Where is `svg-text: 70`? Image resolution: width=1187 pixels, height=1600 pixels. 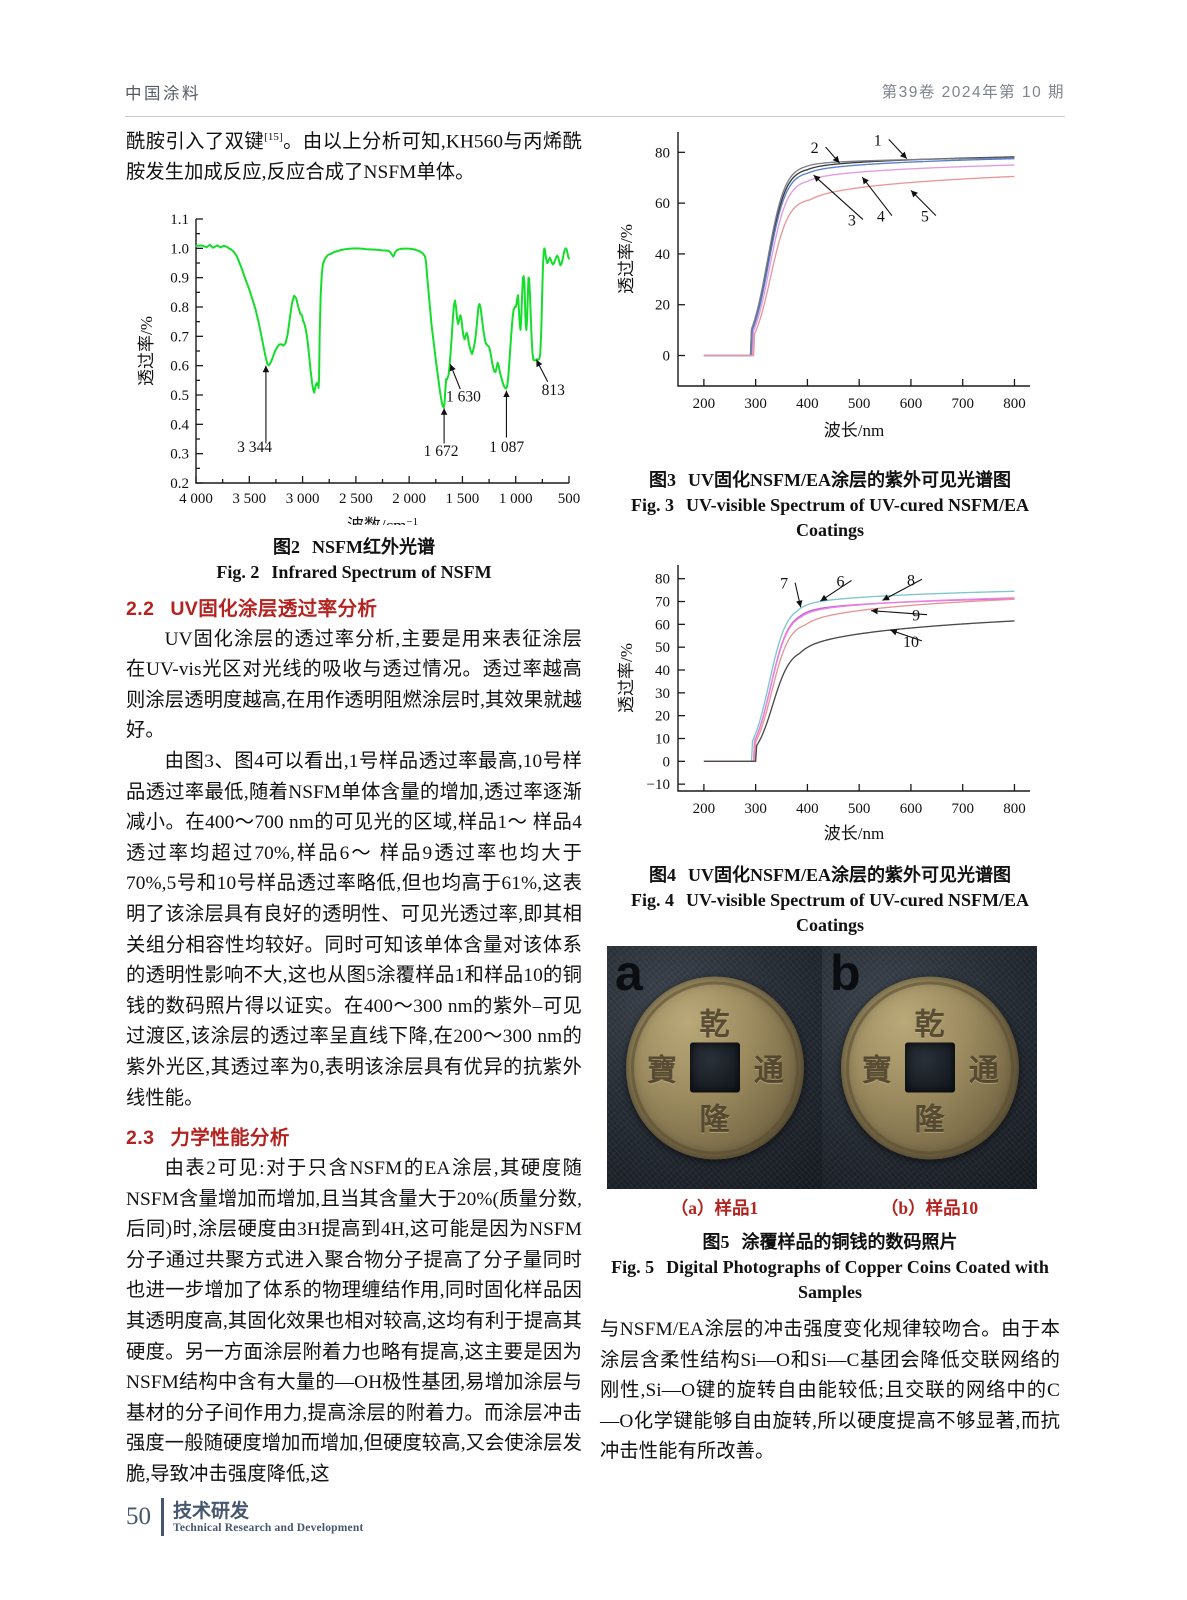 svg-text: 70 is located at coordinates (662, 603).